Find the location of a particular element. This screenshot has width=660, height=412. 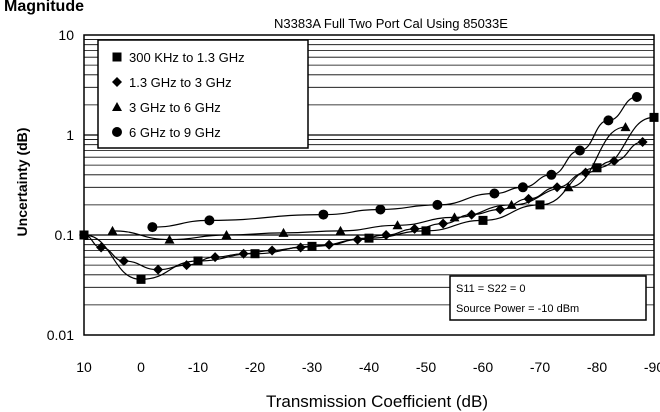

annotation-line-1: S11 = S22 = 0 is located at coordinates (491, 289).